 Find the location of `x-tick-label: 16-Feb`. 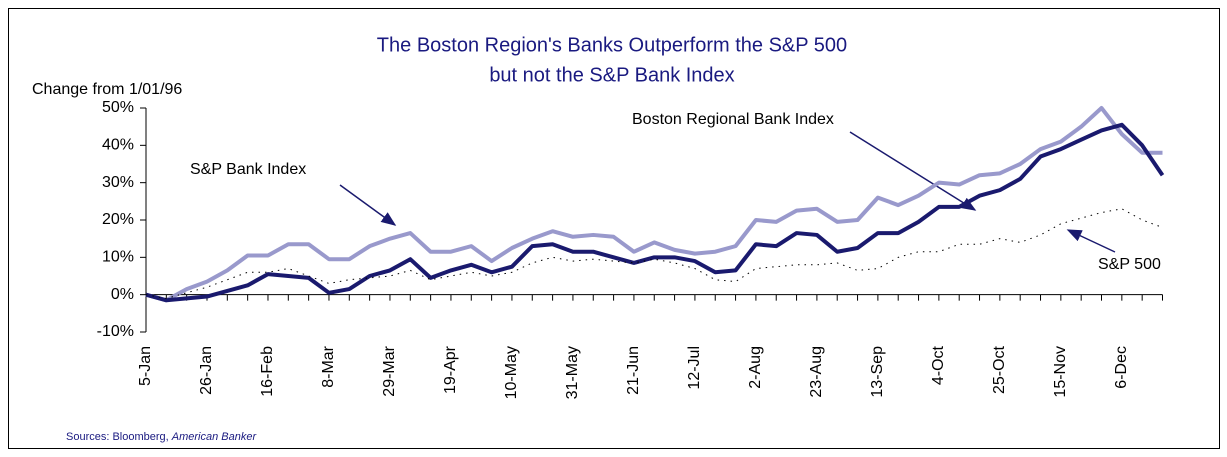

x-tick-label: 16-Feb is located at coordinates (267, 371).